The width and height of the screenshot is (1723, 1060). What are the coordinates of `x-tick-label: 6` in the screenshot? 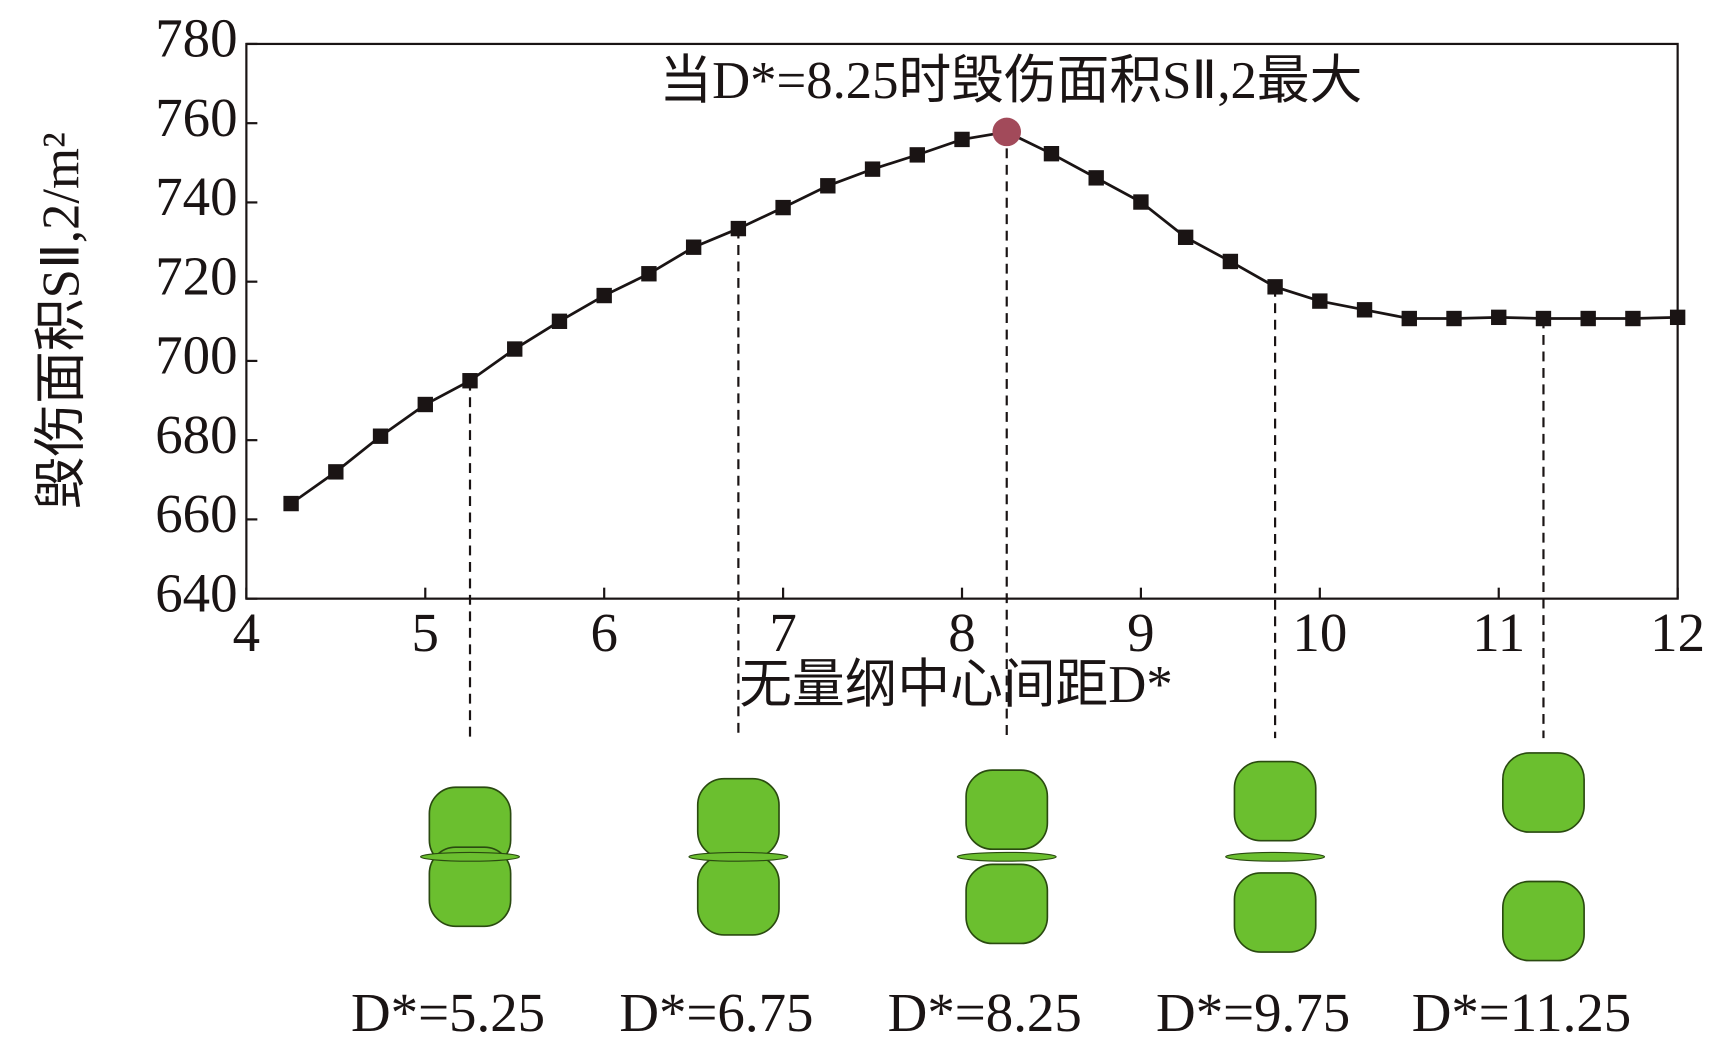 It's located at (603, 632).